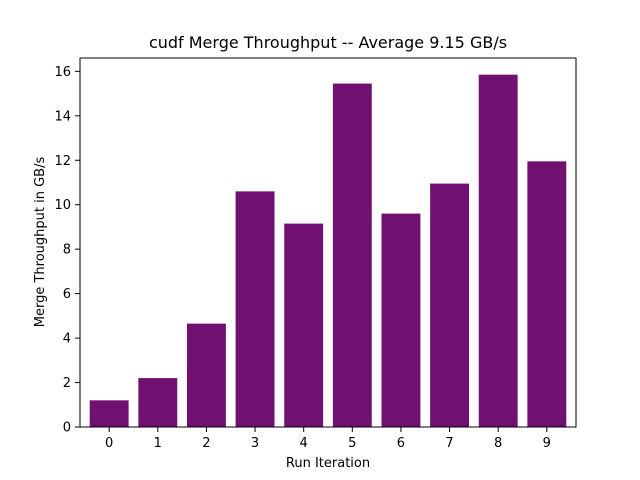 The image size is (640, 480). What do you see at coordinates (401, 443) in the screenshot?
I see `x-tick-label: 6` at bounding box center [401, 443].